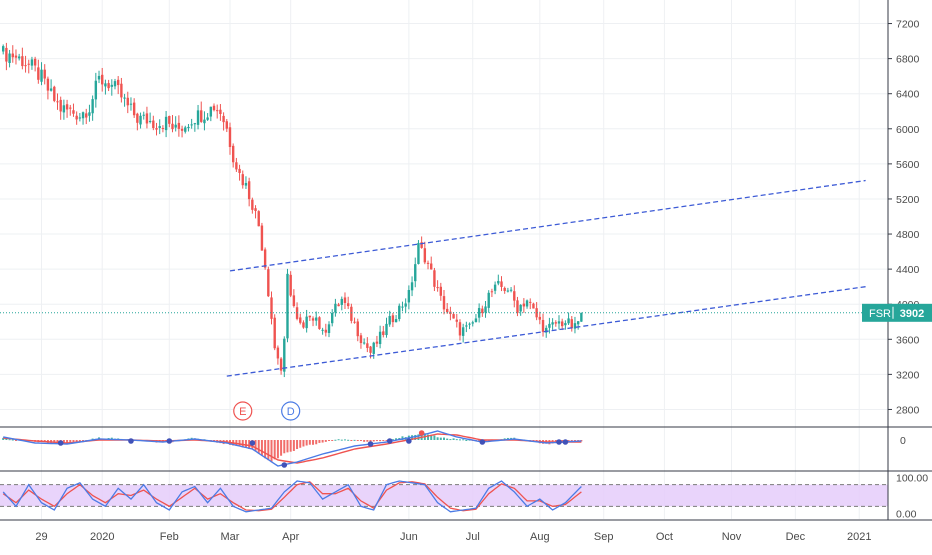  What do you see at coordinates (547, 225) in the screenshot?
I see `trendline-upper` at bounding box center [547, 225].